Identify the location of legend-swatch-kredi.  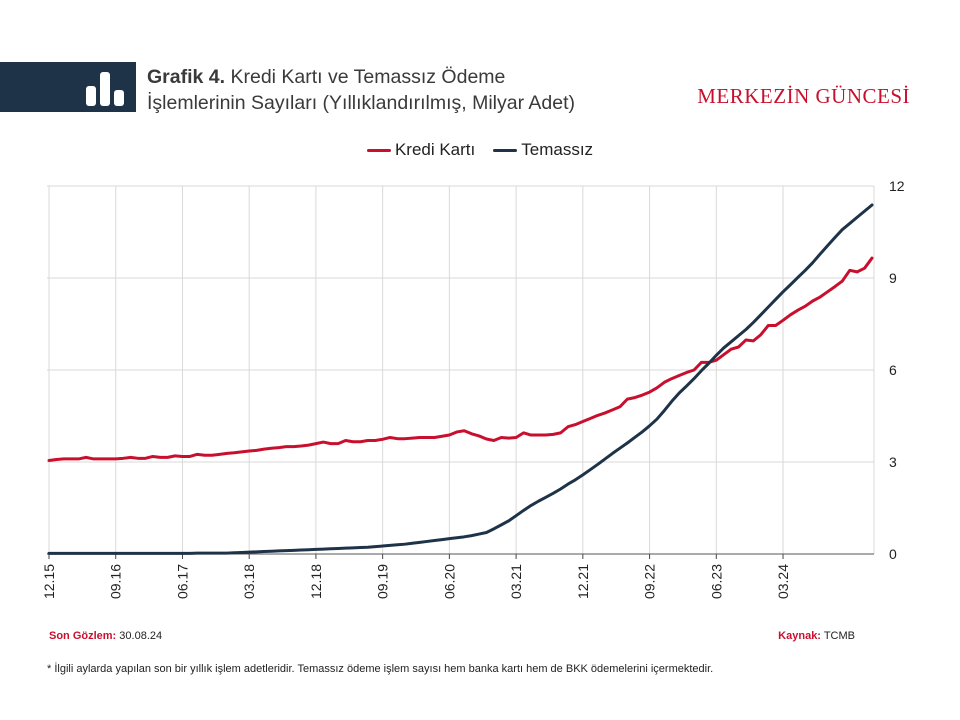
(378, 150).